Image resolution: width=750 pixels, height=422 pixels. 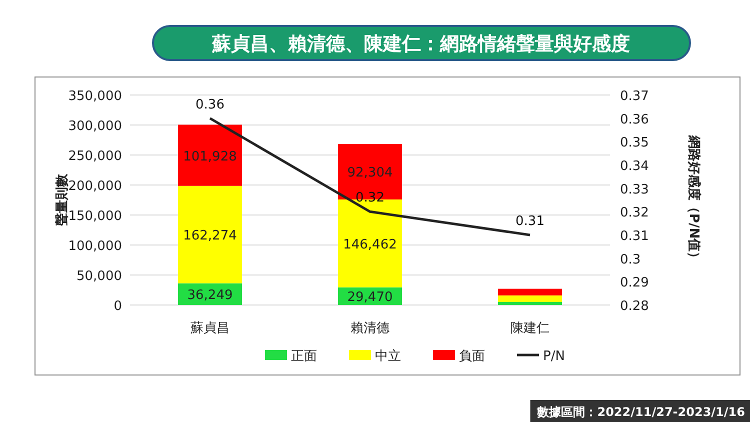 What do you see at coordinates (62, 200) in the screenshot?
I see `y-axis-title: 聲量則數` at bounding box center [62, 200].